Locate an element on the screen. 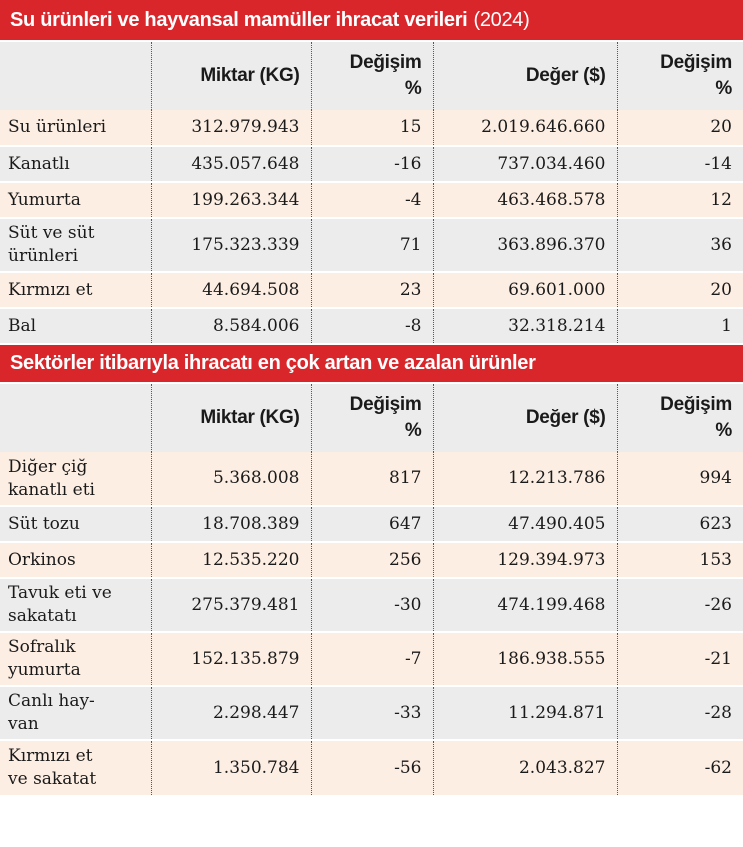  deger-change-cell: -62 is located at coordinates (680, 768).